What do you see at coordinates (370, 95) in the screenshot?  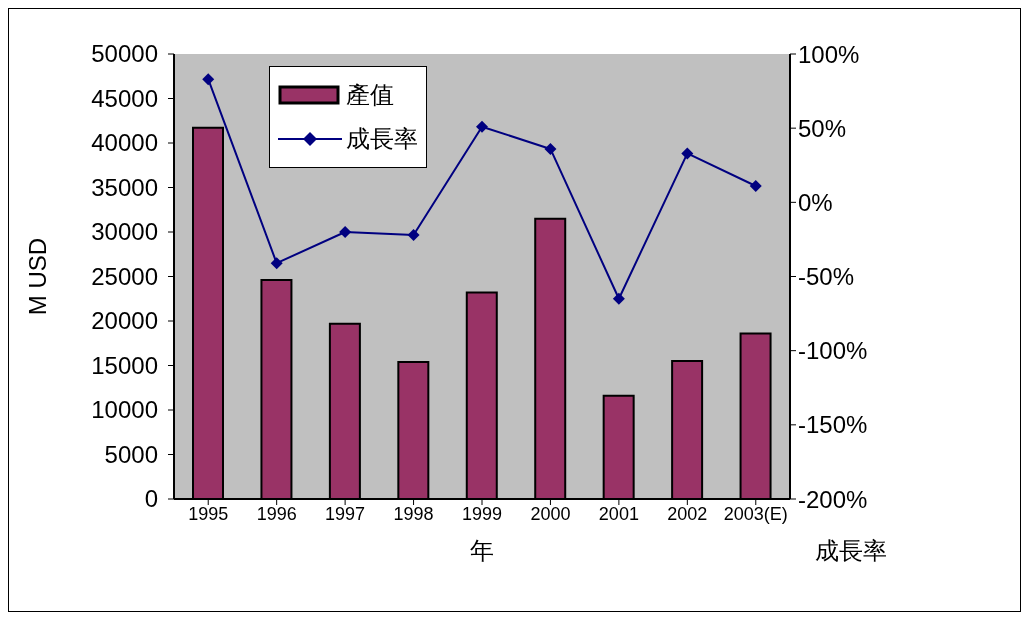 I see `legend-label: 產值` at bounding box center [370, 95].